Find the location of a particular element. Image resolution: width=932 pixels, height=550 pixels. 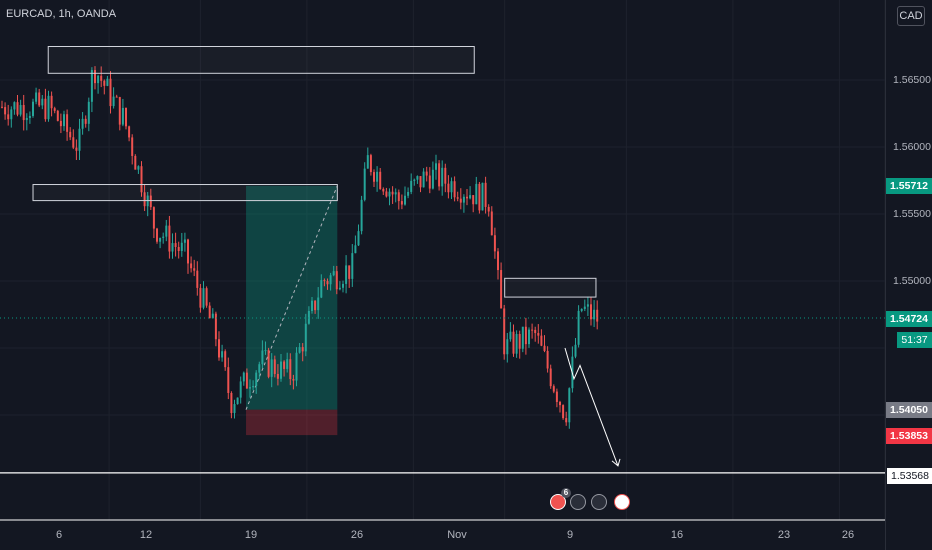

price-tick: 1.56500 is located at coordinates (912, 80).